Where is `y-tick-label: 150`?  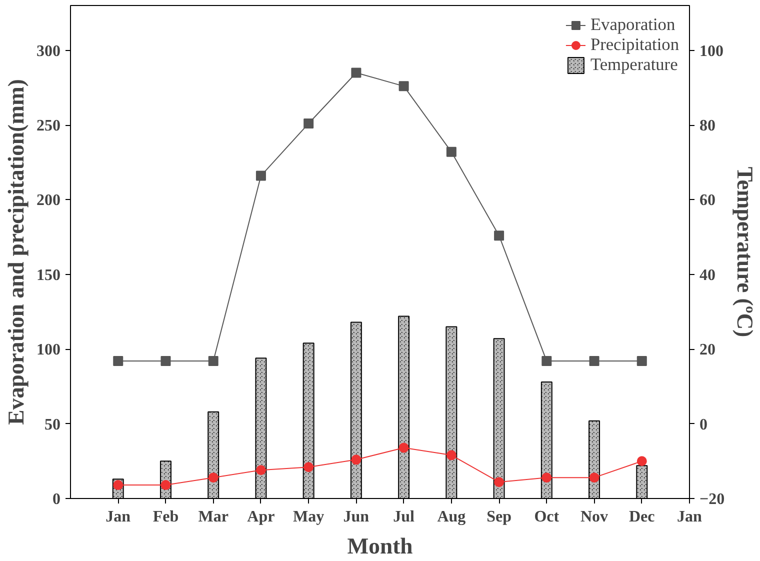 y-tick-label: 150 is located at coordinates (48, 275).